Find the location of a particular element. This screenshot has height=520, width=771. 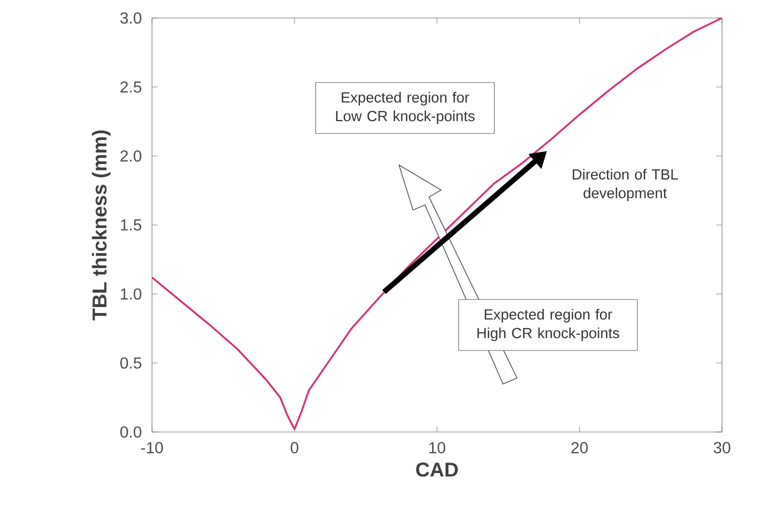

x-tick-label: 30 is located at coordinates (722, 448).